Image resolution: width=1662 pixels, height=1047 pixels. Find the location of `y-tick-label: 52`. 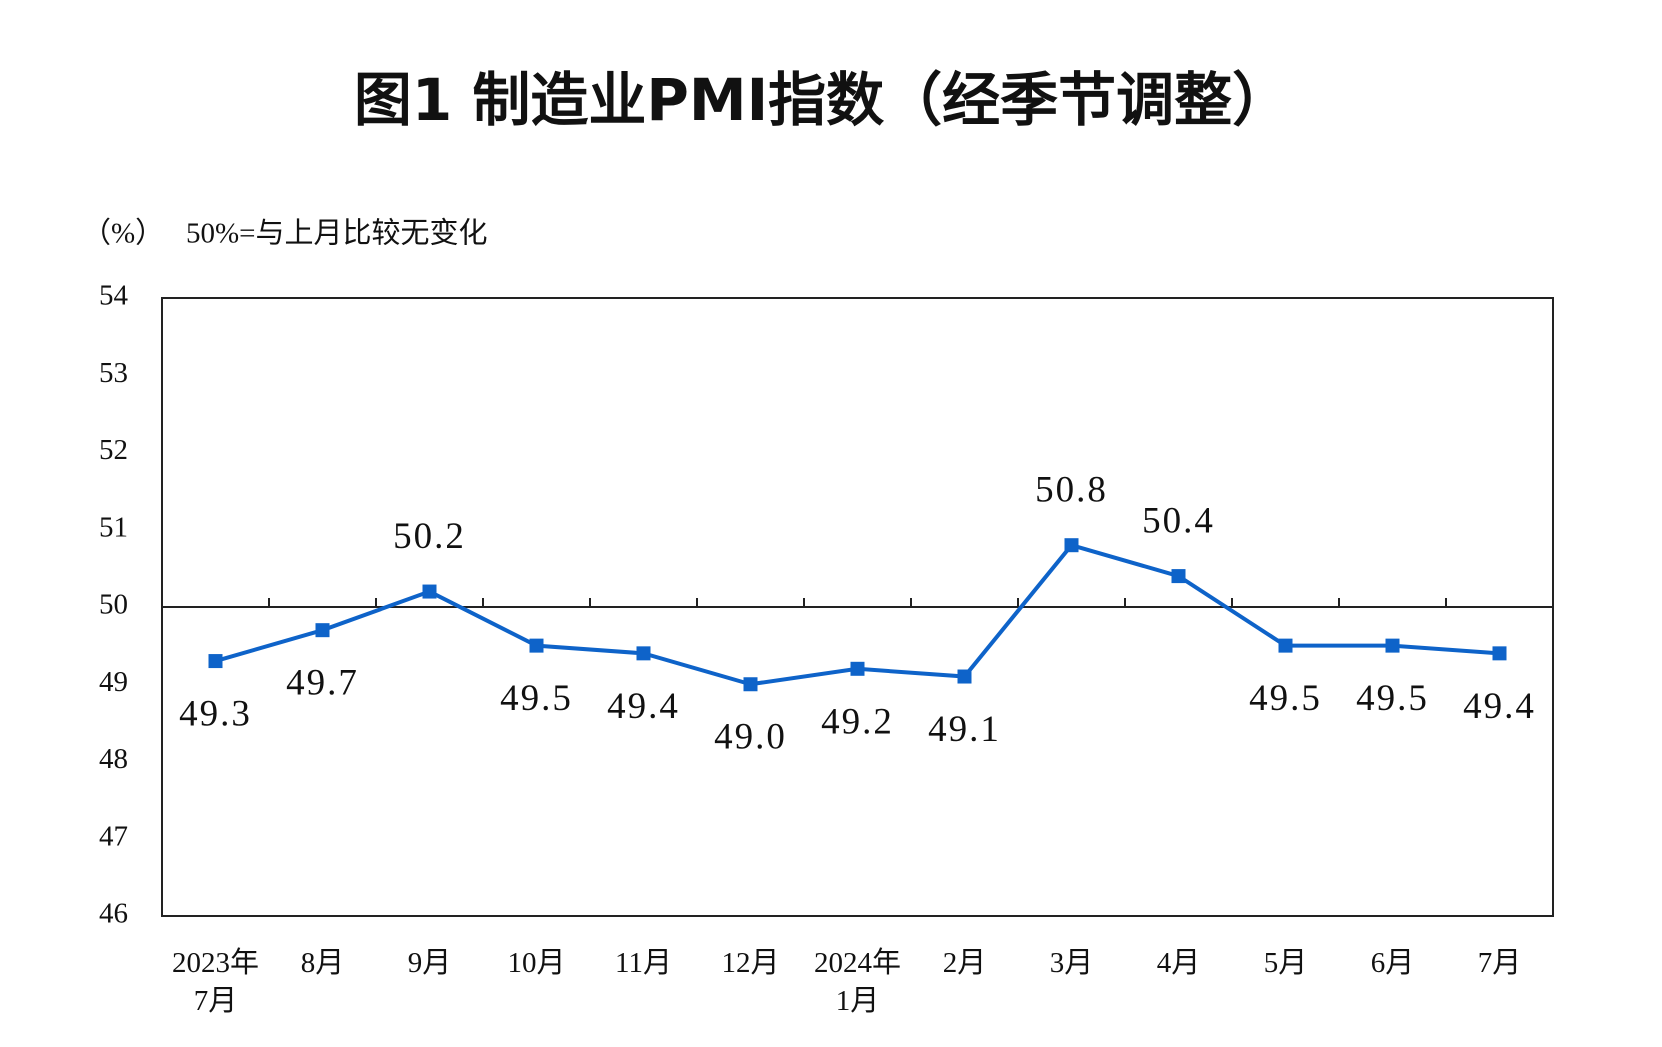

y-tick-label: 52 is located at coordinates (113, 450).